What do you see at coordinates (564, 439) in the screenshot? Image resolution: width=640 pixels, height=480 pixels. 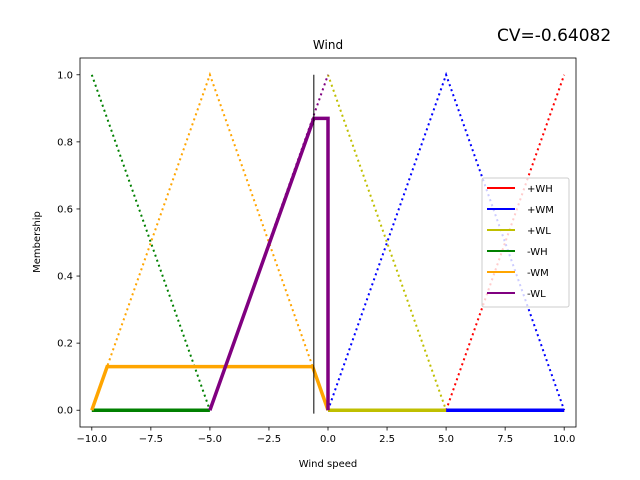 I see `x-tick-label: 10.0` at bounding box center [564, 439].